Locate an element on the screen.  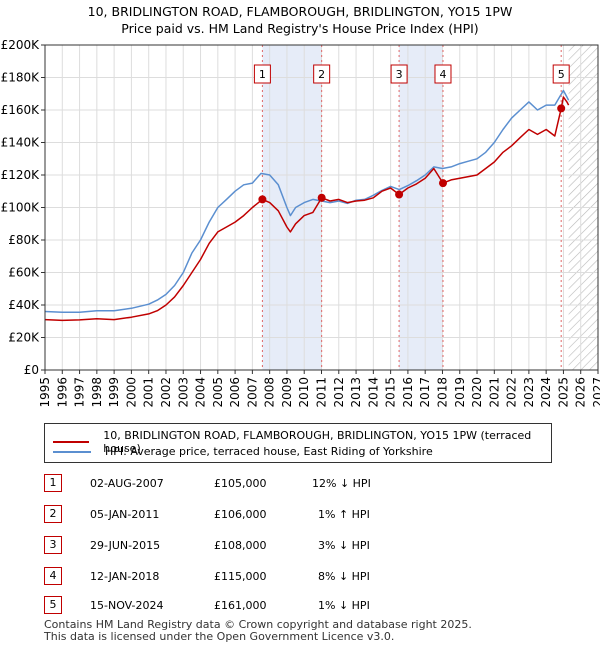
x-tick-label: 2001 is located at coordinates (149, 392).